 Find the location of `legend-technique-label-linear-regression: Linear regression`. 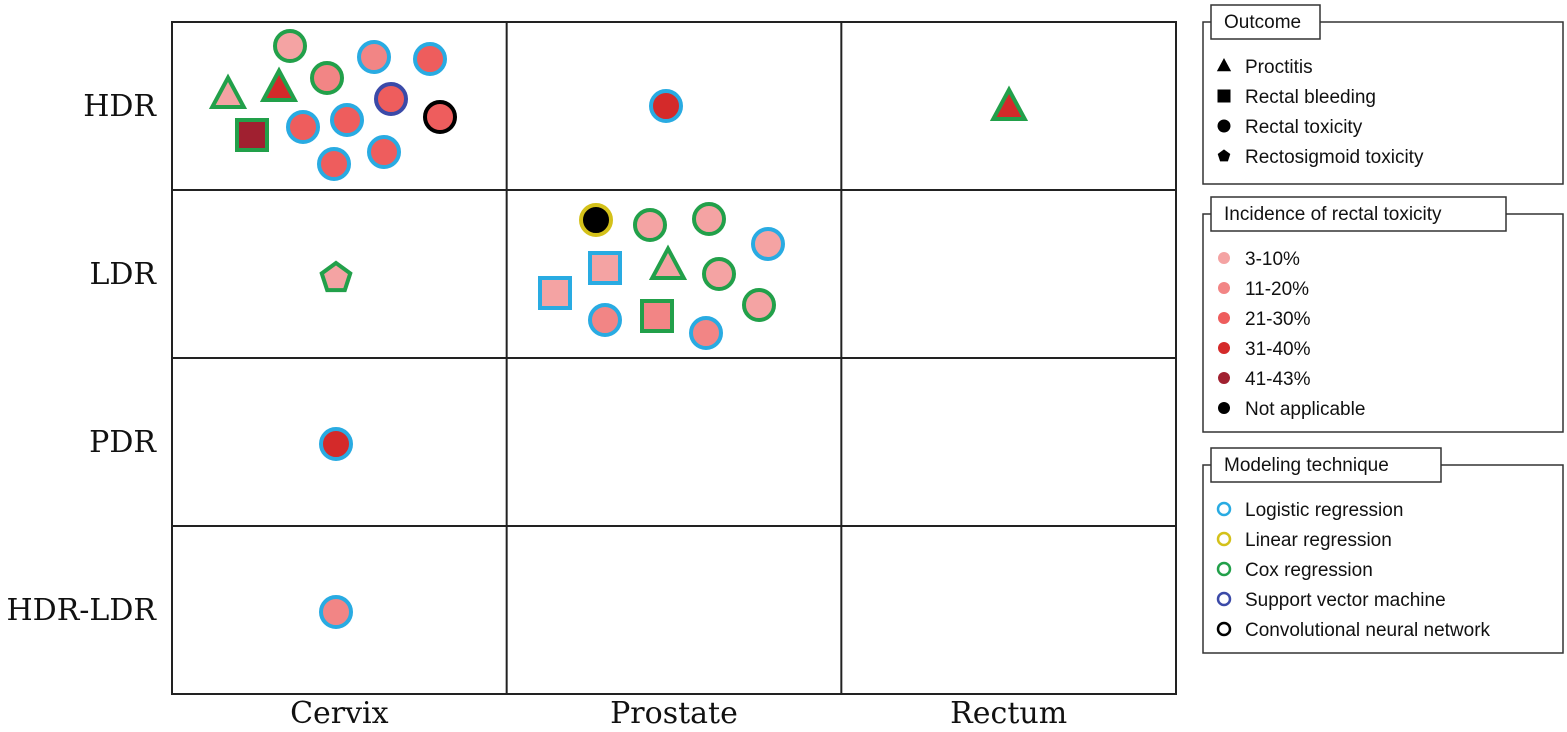

legend-technique-label-linear-regression: Linear regression is located at coordinates (1318, 540).